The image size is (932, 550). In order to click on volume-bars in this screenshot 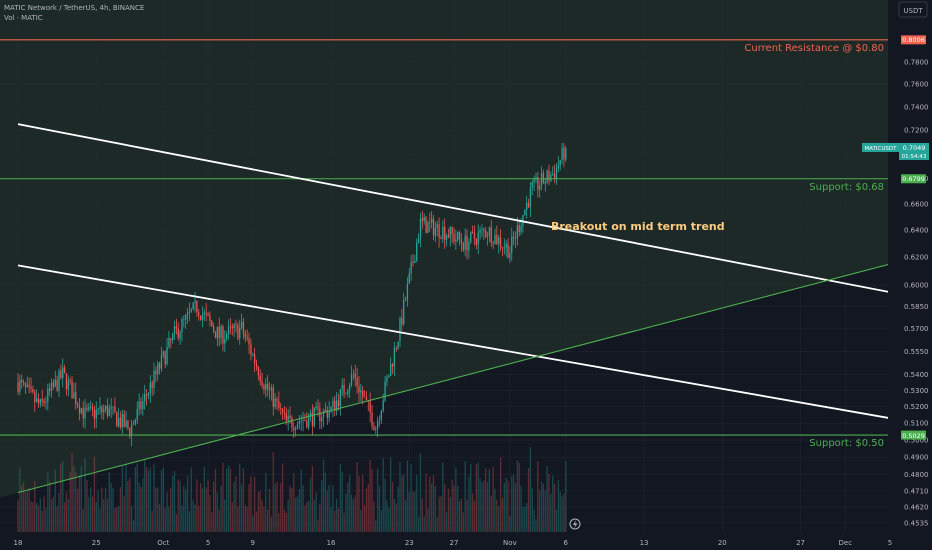, I will do `click(292, 489)`.